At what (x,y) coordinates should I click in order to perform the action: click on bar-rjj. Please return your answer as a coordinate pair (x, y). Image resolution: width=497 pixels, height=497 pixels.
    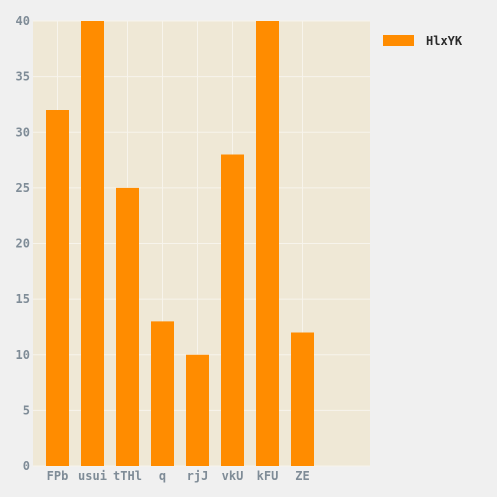
    Looking at the image, I should click on (197, 410).